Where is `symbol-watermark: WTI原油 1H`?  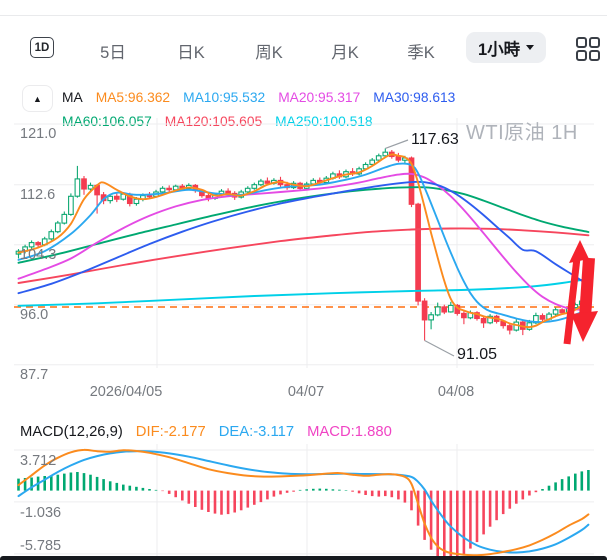 symbol-watermark: WTI原油 1H is located at coordinates (522, 133).